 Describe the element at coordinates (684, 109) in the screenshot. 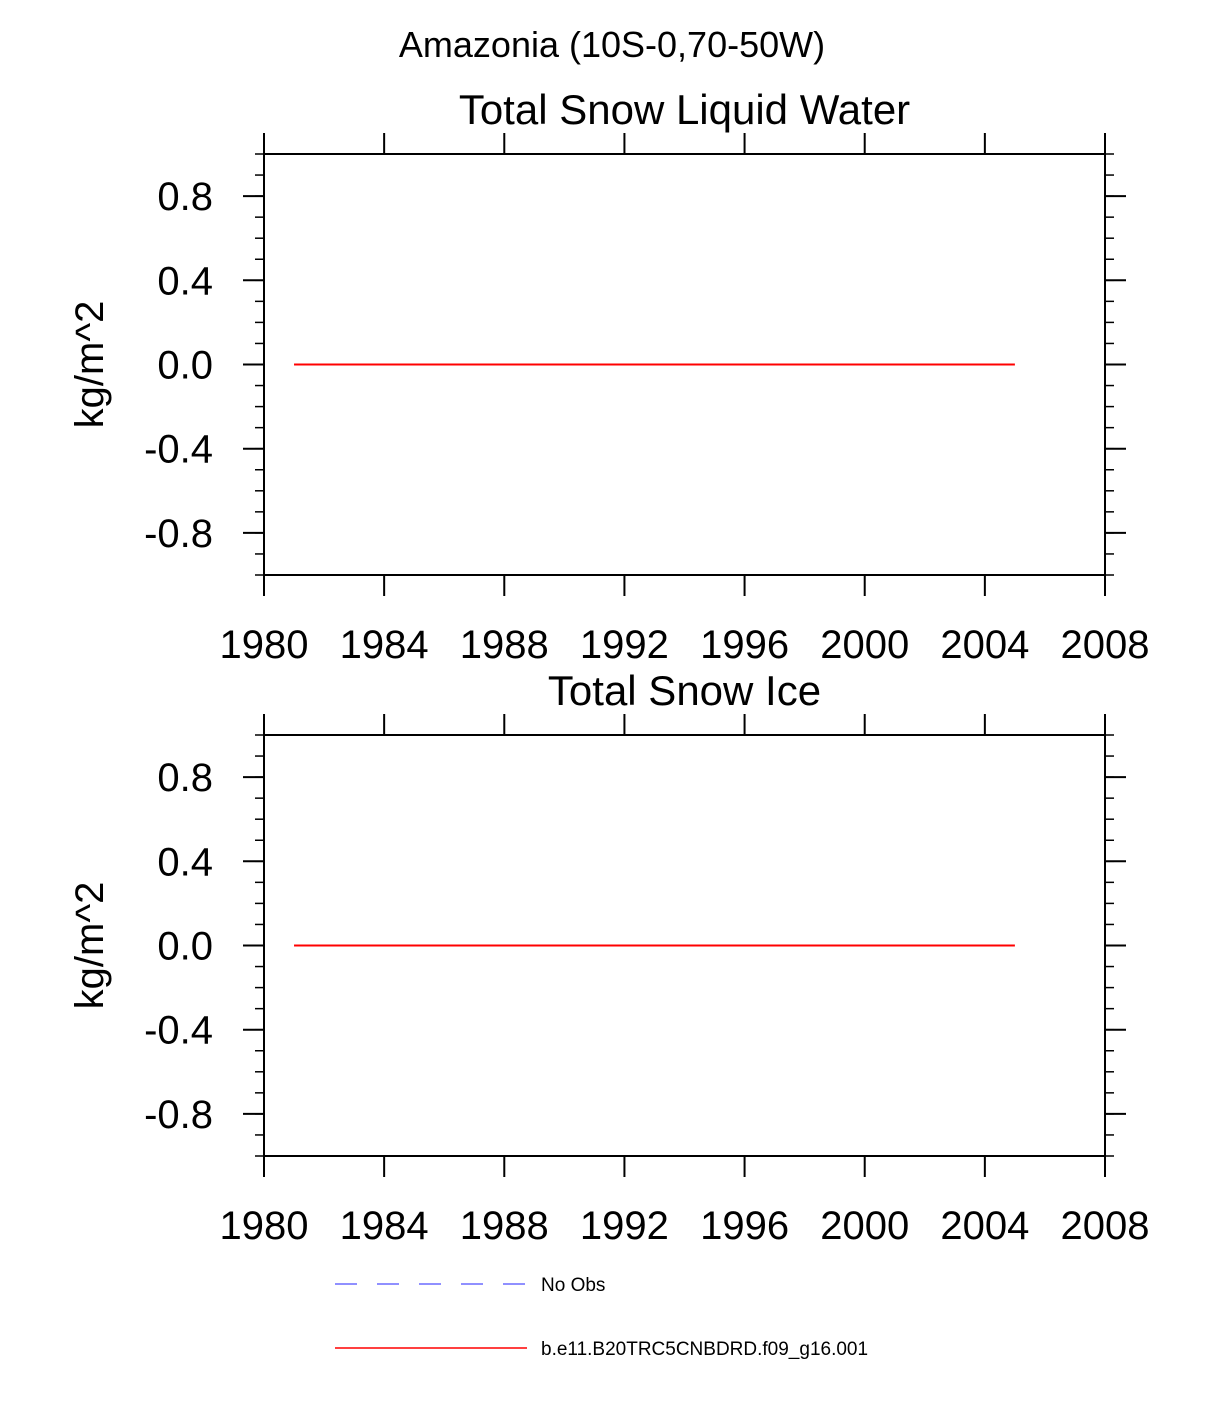

I see `chart-title: Total Snow Liquid Water` at that location.